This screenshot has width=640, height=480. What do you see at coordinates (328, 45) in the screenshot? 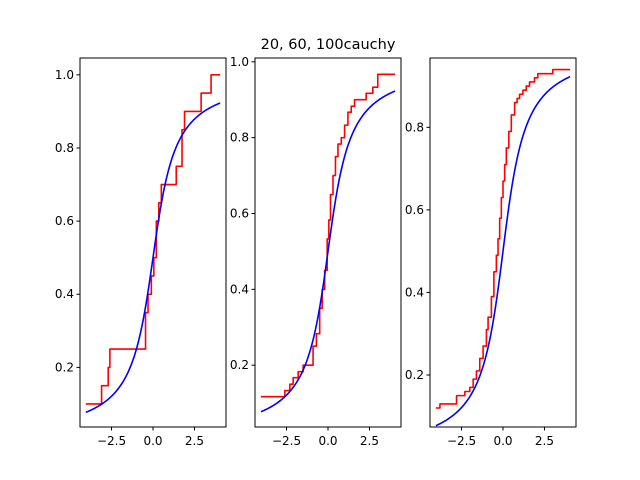
I see `figure-title: 20, 60, 100cauchy` at bounding box center [328, 45].